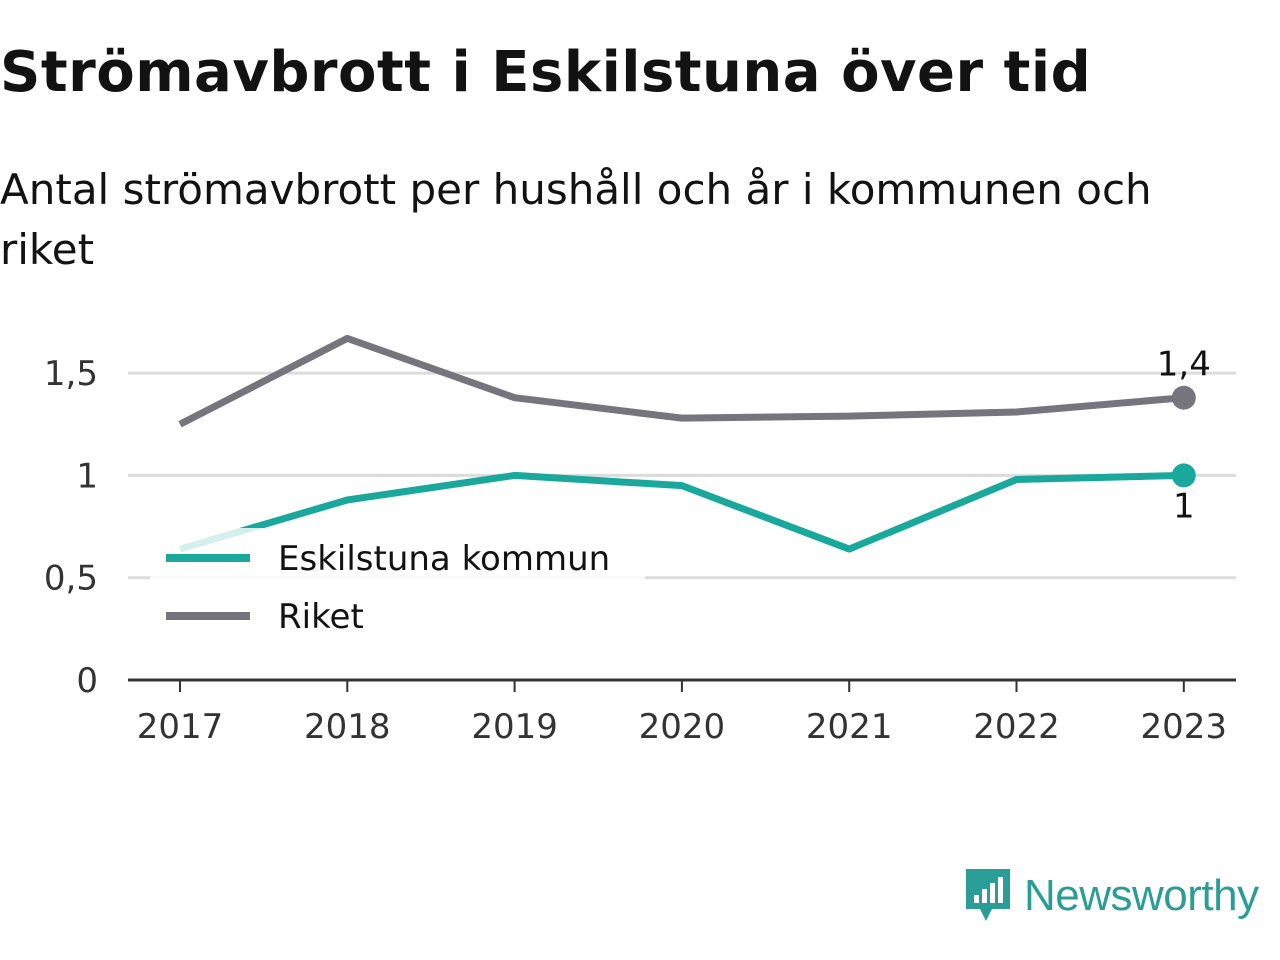 Image resolution: width=1280 pixels, height=960 pixels. What do you see at coordinates (988, 895) in the screenshot?
I see `newsworthy-logo-icon` at bounding box center [988, 895].